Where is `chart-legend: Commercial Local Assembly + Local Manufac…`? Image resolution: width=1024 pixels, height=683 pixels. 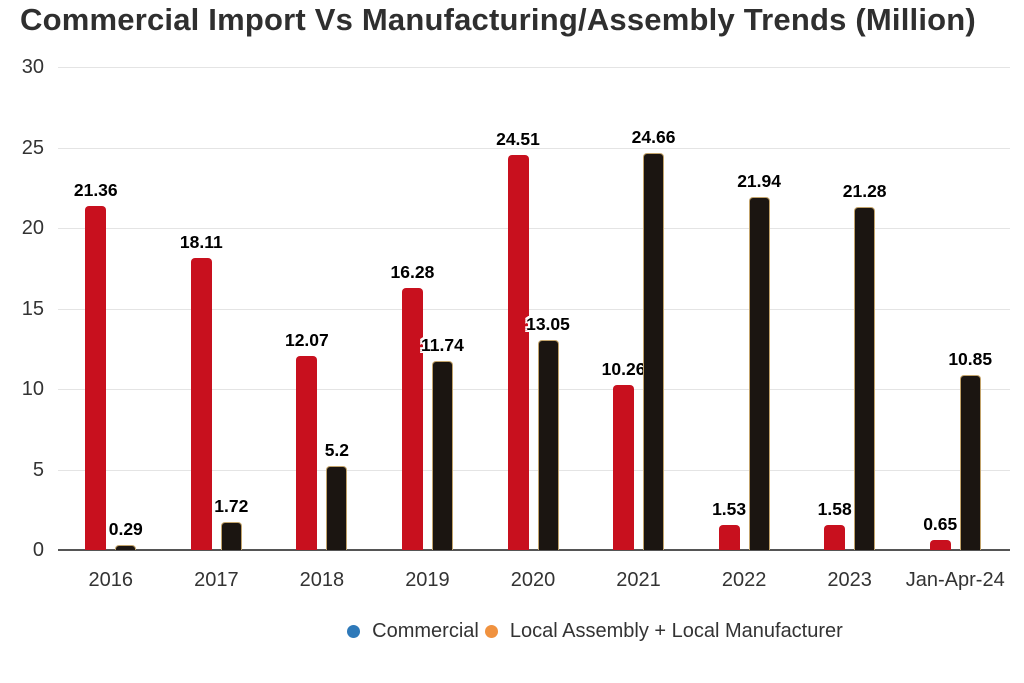
chart-legend: Commercial Local Assembly + Local Manufac… is located at coordinates (512, 631).